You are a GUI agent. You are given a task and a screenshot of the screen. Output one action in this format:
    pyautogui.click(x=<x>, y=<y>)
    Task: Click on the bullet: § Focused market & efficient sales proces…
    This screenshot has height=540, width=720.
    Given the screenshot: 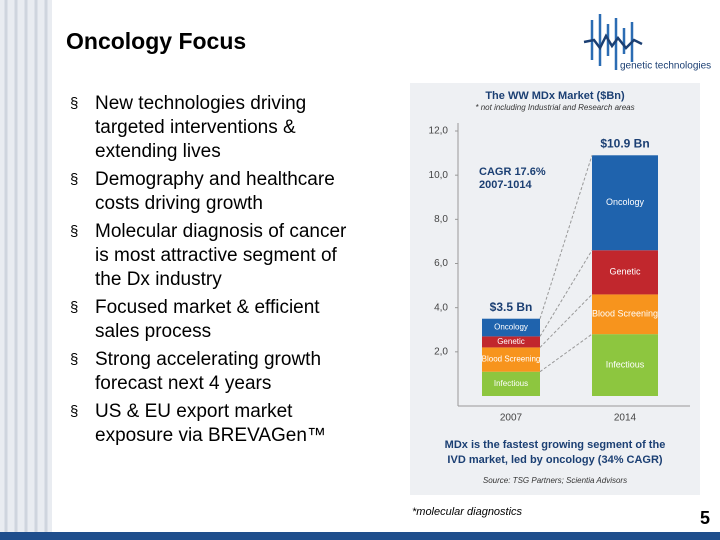 What is the action you would take?
    pyautogui.click(x=215, y=320)
    